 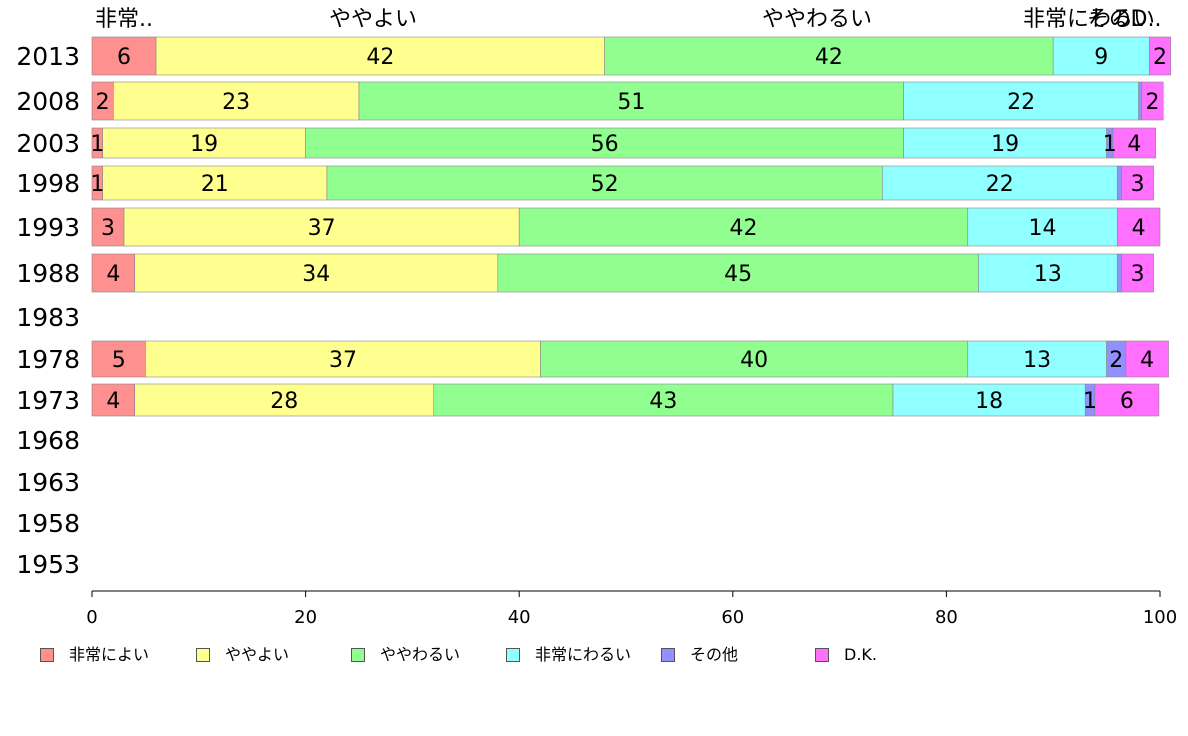 What do you see at coordinates (860, 654) in the screenshot?
I see `legend-label: D.K.` at bounding box center [860, 654].